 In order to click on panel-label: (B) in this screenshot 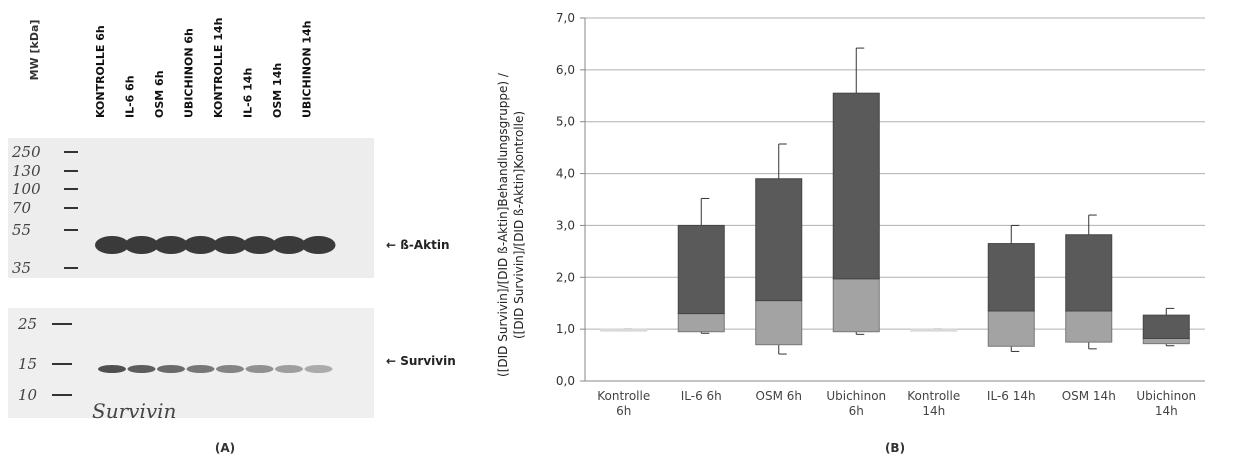, I will do `click(895, 448)`.